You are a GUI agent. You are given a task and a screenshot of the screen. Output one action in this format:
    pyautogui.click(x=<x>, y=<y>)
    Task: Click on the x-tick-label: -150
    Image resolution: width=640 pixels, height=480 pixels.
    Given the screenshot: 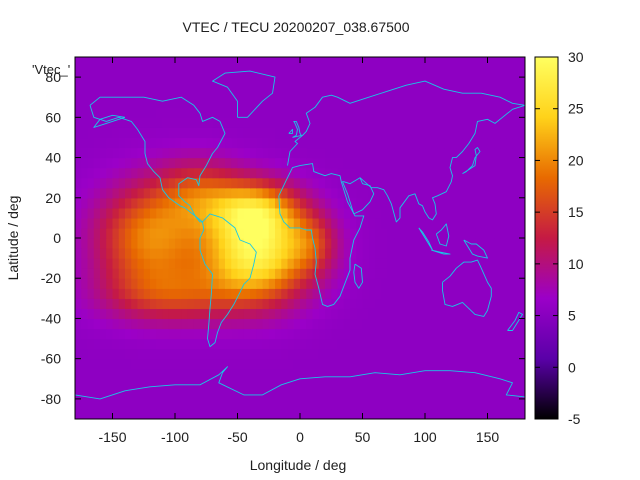 What is the action you would take?
    pyautogui.click(x=112, y=437)
    